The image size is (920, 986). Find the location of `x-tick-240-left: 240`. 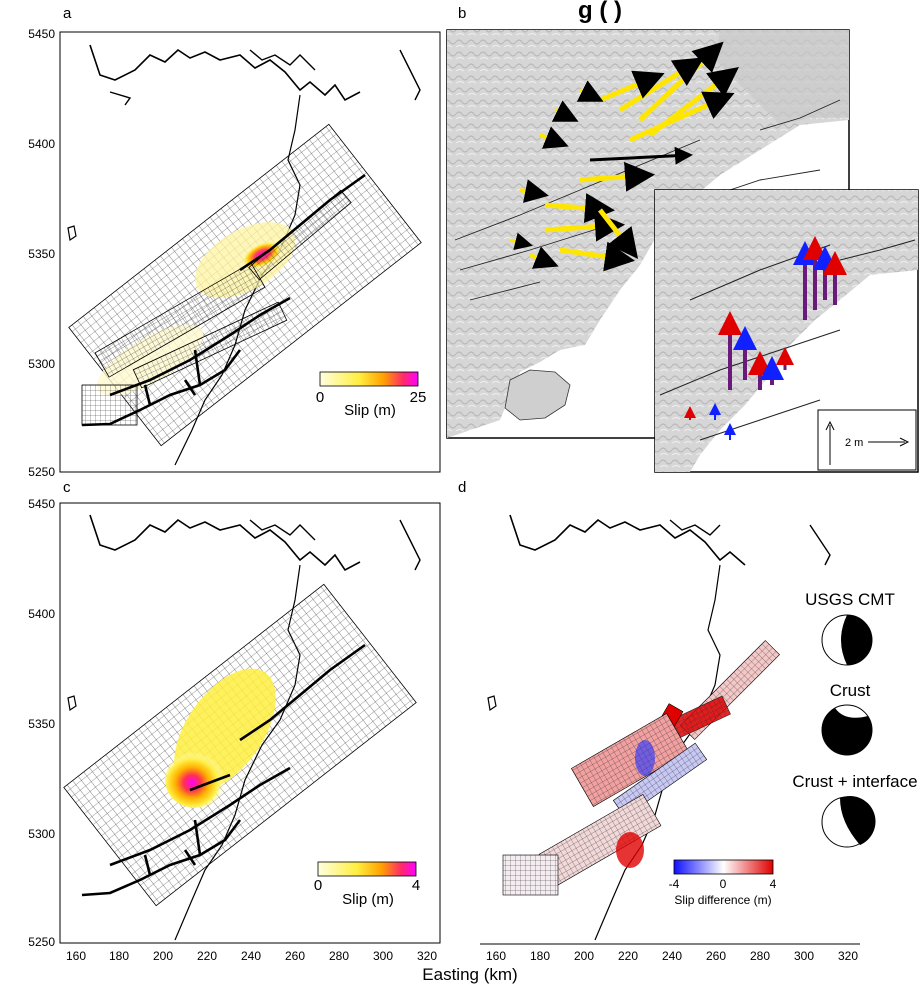

x-tick-240-left: 240 is located at coordinates (251, 956).